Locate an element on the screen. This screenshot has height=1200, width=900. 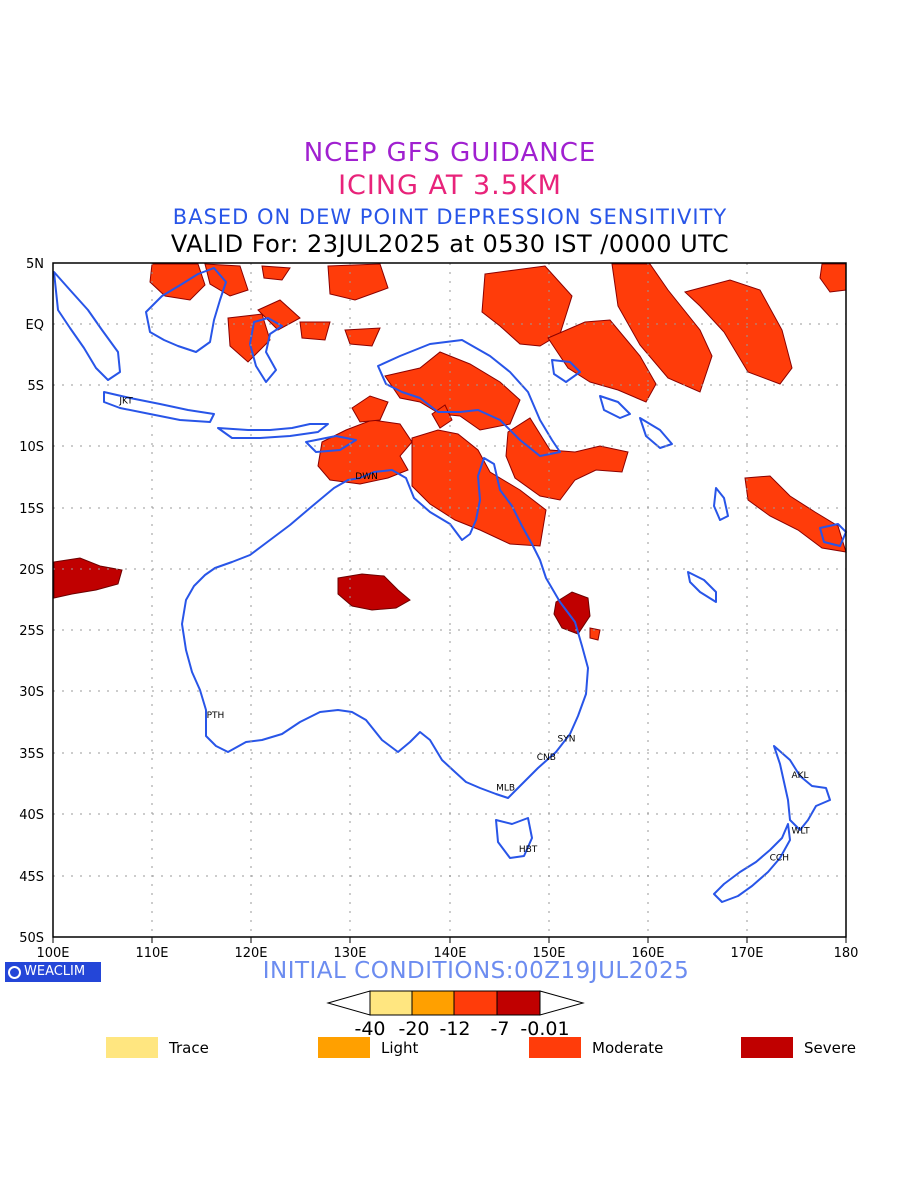
sulawesi-coast is located at coordinates (266, 350).